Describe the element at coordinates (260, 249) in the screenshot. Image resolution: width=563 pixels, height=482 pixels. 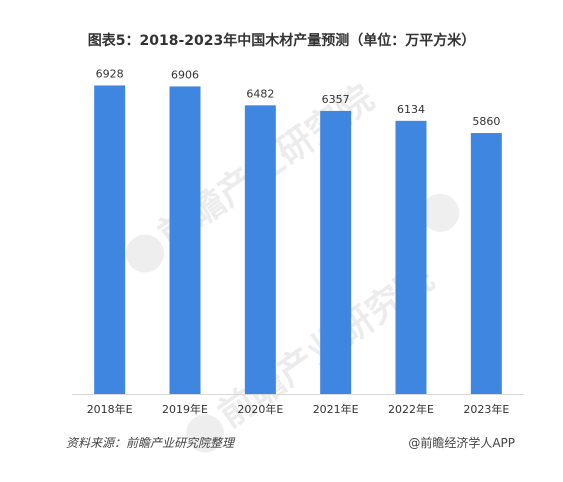
I see `bar-2020年E` at that location.